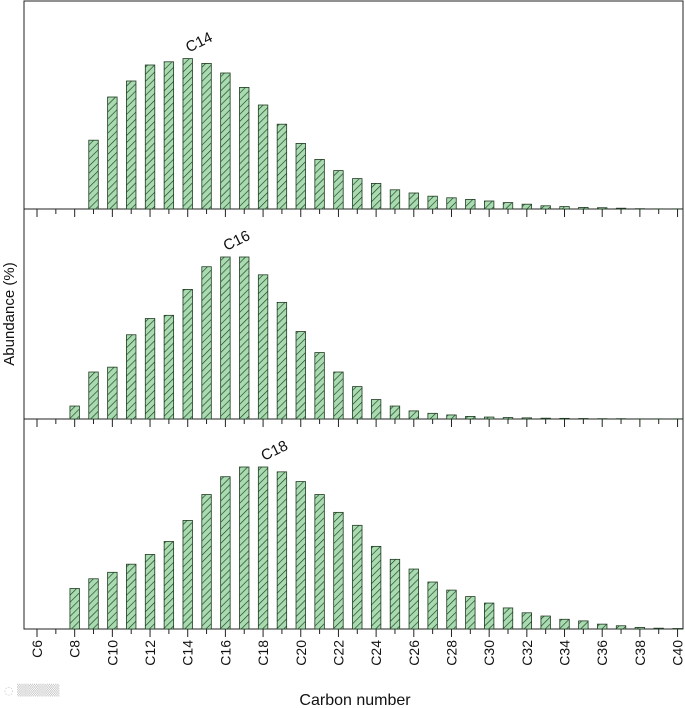 This screenshot has height=708, width=685. What do you see at coordinates (602, 653) in the screenshot?
I see `x-tick-label: C36` at bounding box center [602, 653].